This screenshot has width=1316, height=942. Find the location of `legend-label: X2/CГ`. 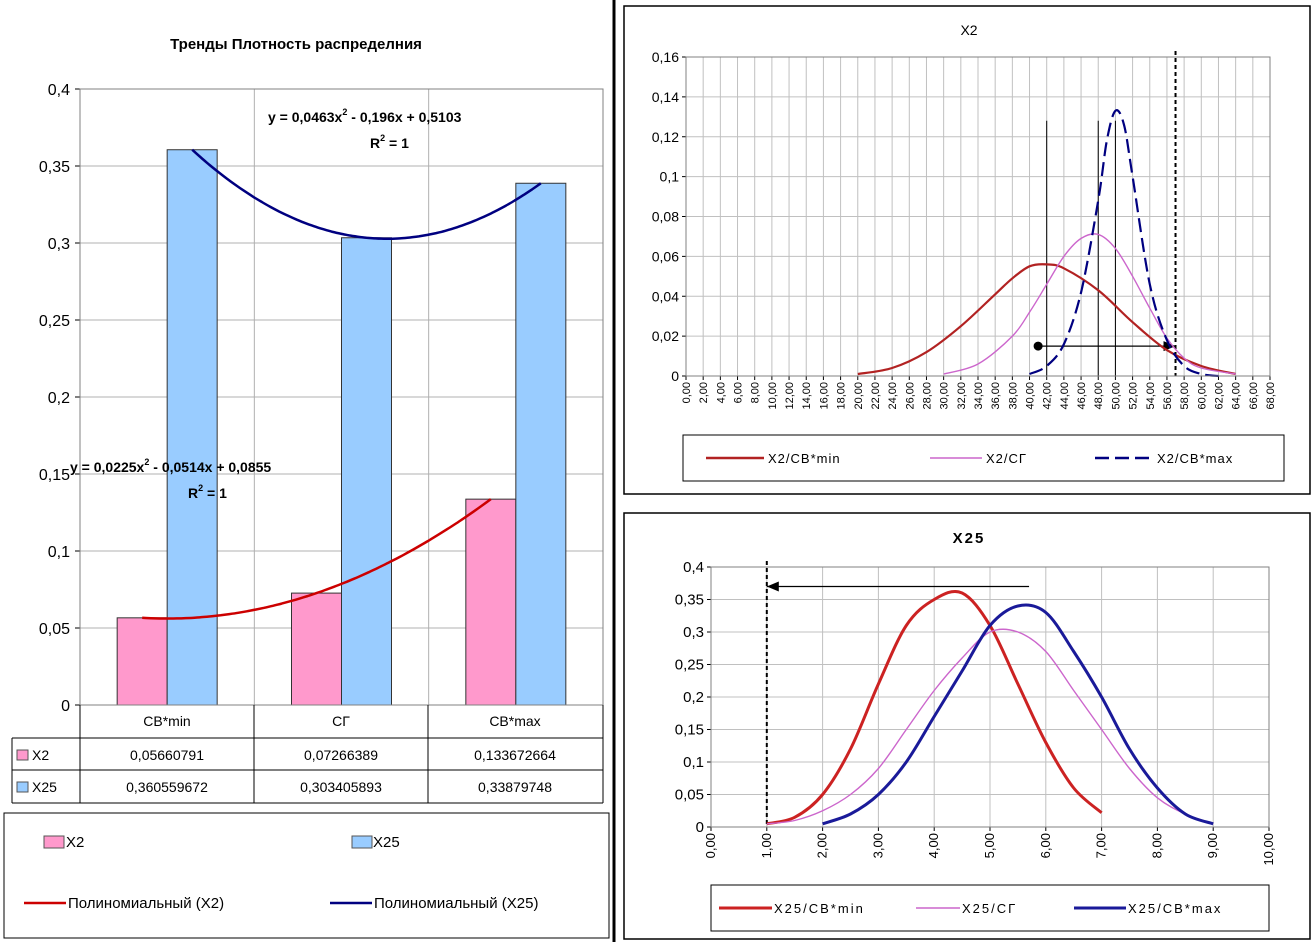

legend-label: X2/CГ is located at coordinates (1006, 458).